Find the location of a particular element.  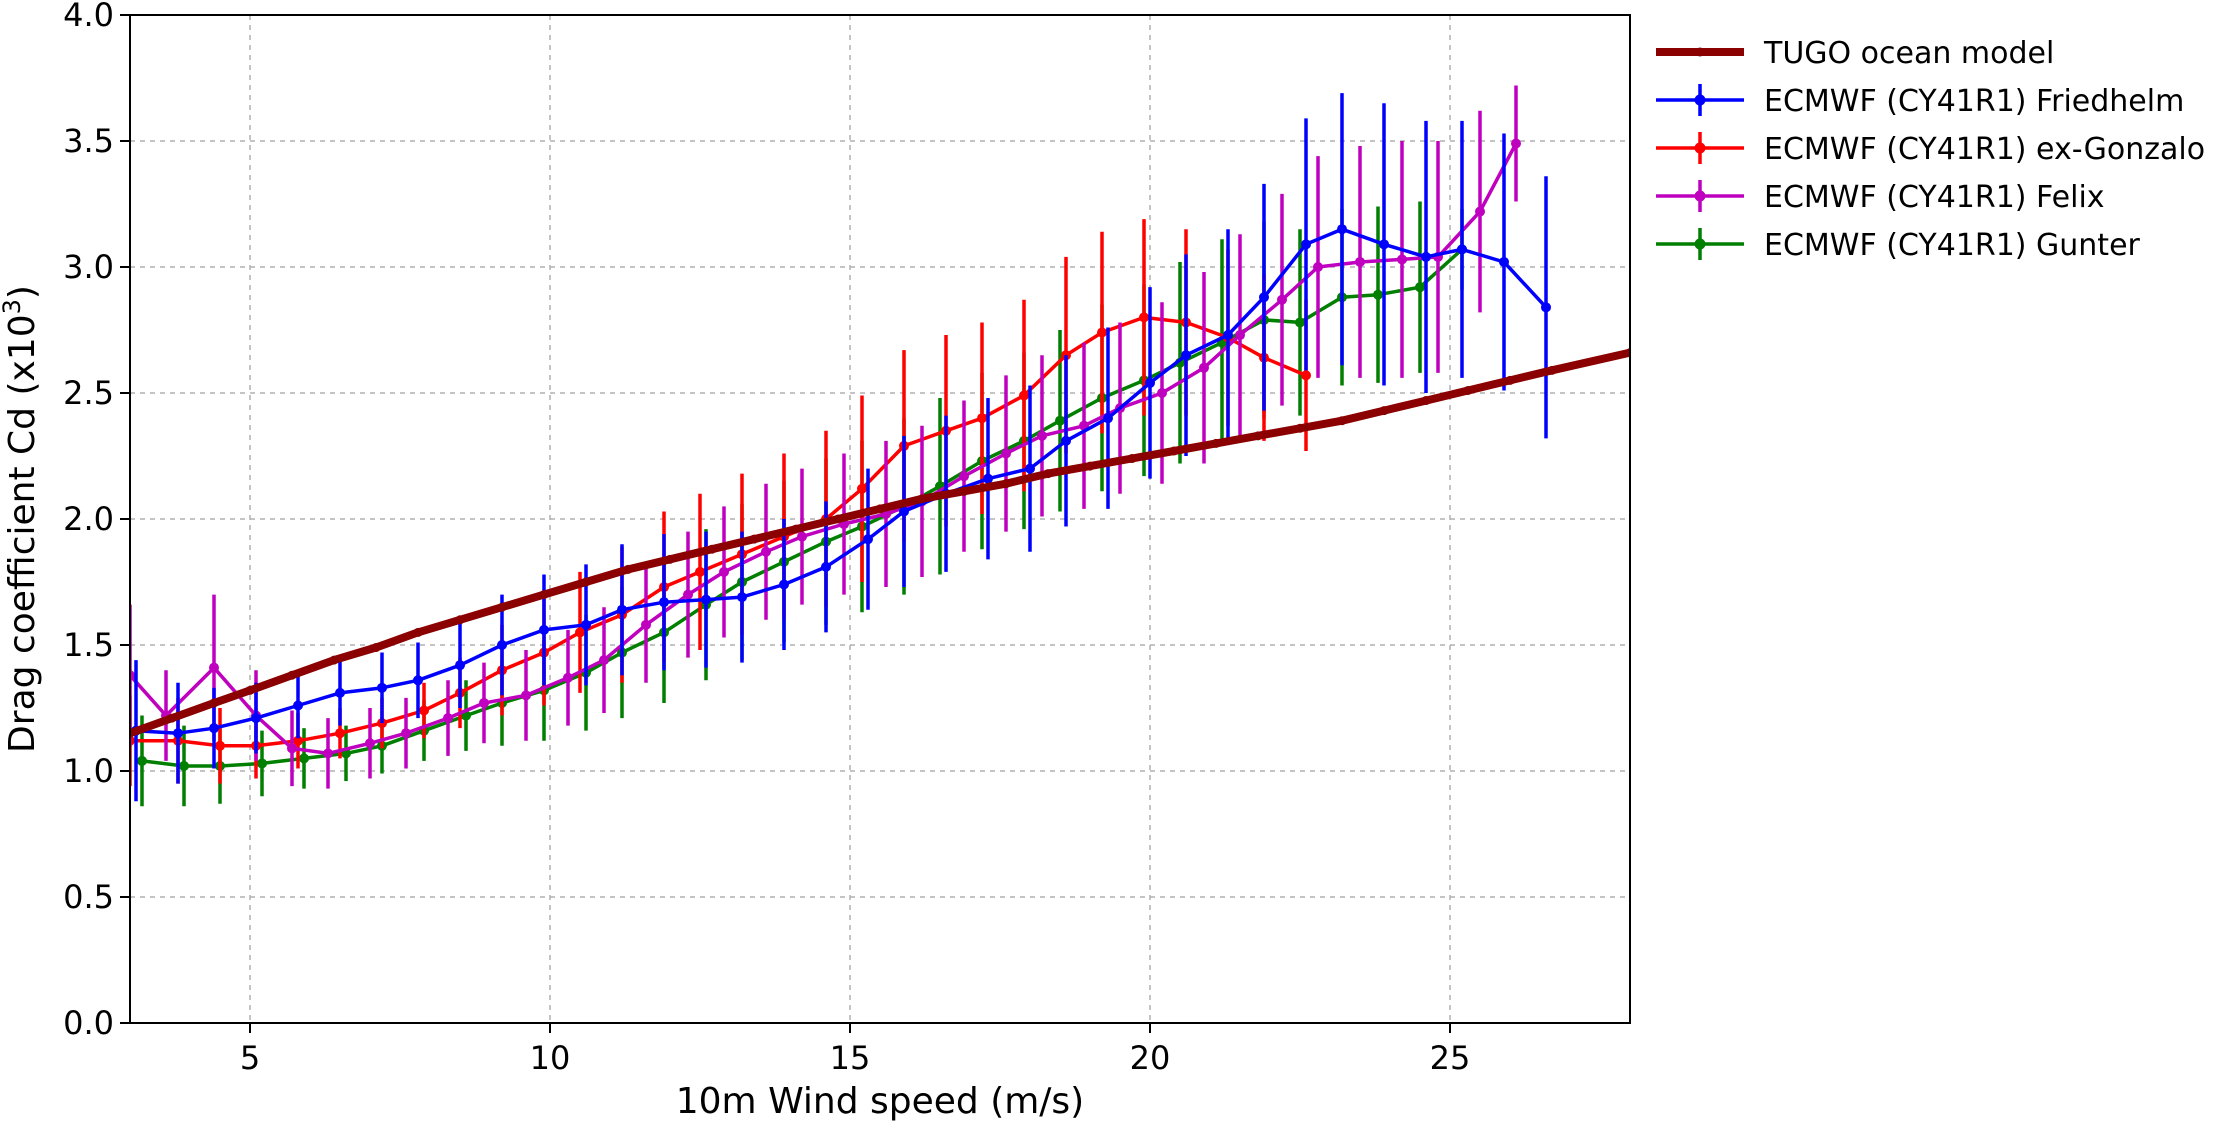

y-tick-label: 1.5 is located at coordinates (88, 645).